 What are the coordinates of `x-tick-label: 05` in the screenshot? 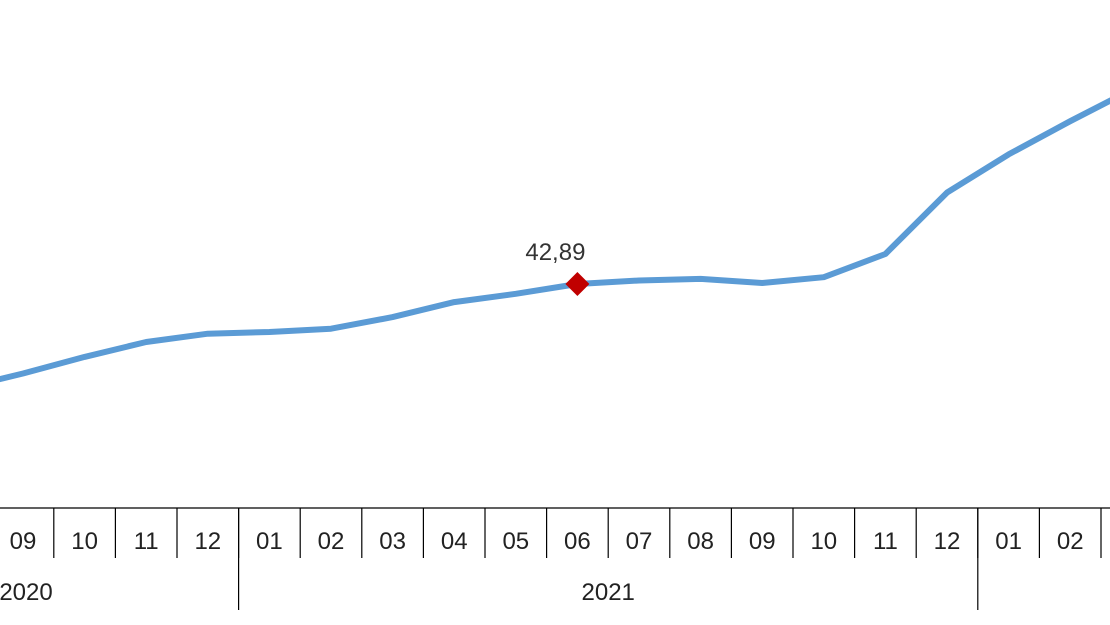 It's located at (515, 541).